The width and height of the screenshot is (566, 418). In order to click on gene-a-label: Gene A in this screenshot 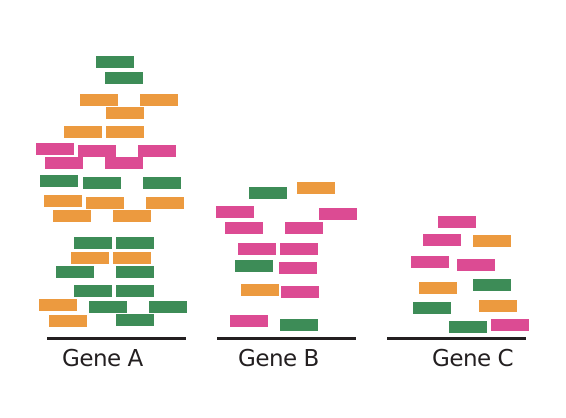, I will do `click(102, 359)`.